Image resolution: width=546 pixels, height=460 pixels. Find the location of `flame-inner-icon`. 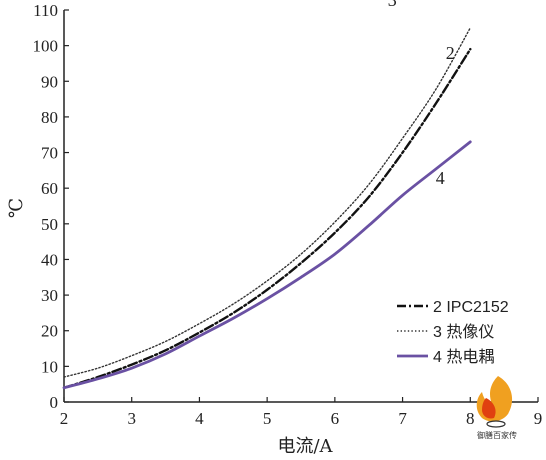

flame-inner-icon is located at coordinates (489, 408).